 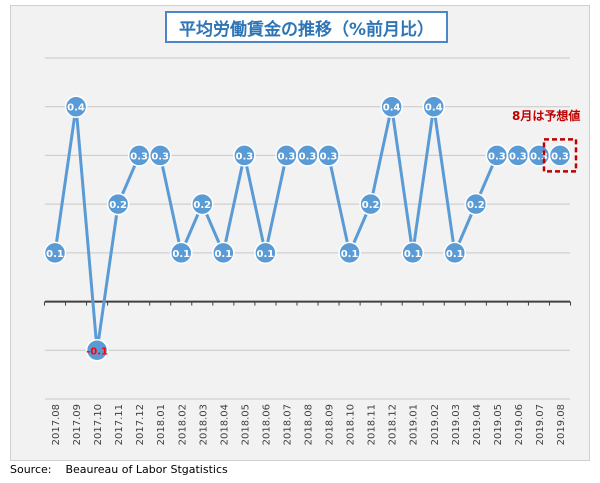 What do you see at coordinates (98, 424) in the screenshot?
I see `x-tick-label: 2017.10` at bounding box center [98, 424].